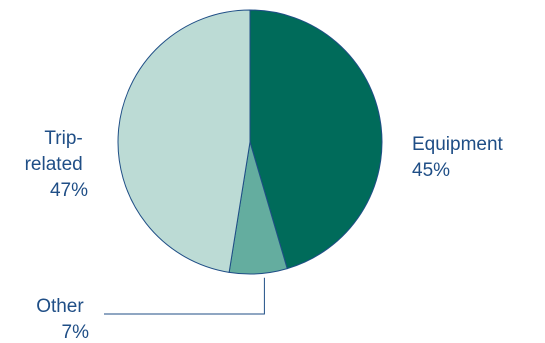 The height and width of the screenshot is (343, 545). What do you see at coordinates (63, 138) in the screenshot?
I see `label-trip-related-line1: Trip-` at bounding box center [63, 138].